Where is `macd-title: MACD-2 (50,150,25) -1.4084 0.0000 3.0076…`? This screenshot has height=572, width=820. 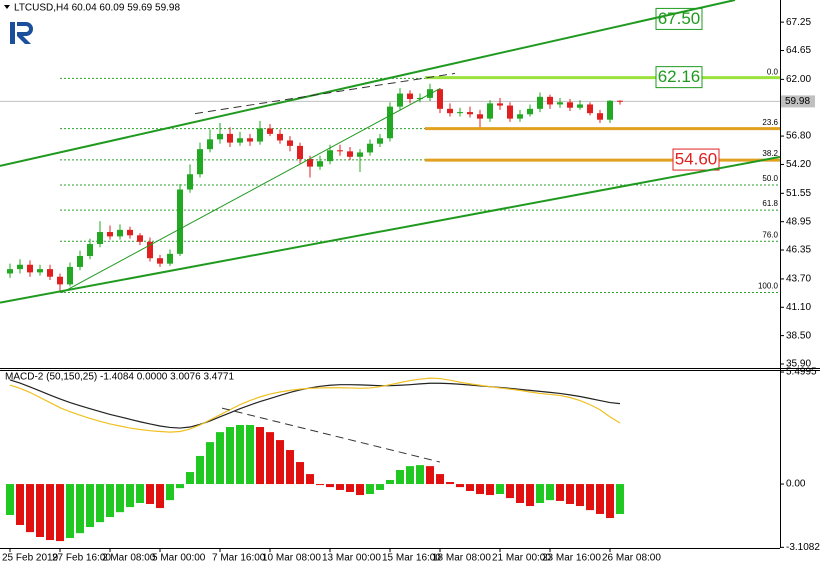
macd-title: MACD-2 (50,150,25) -1.4084 0.0000 3.0076… is located at coordinates (119, 377).